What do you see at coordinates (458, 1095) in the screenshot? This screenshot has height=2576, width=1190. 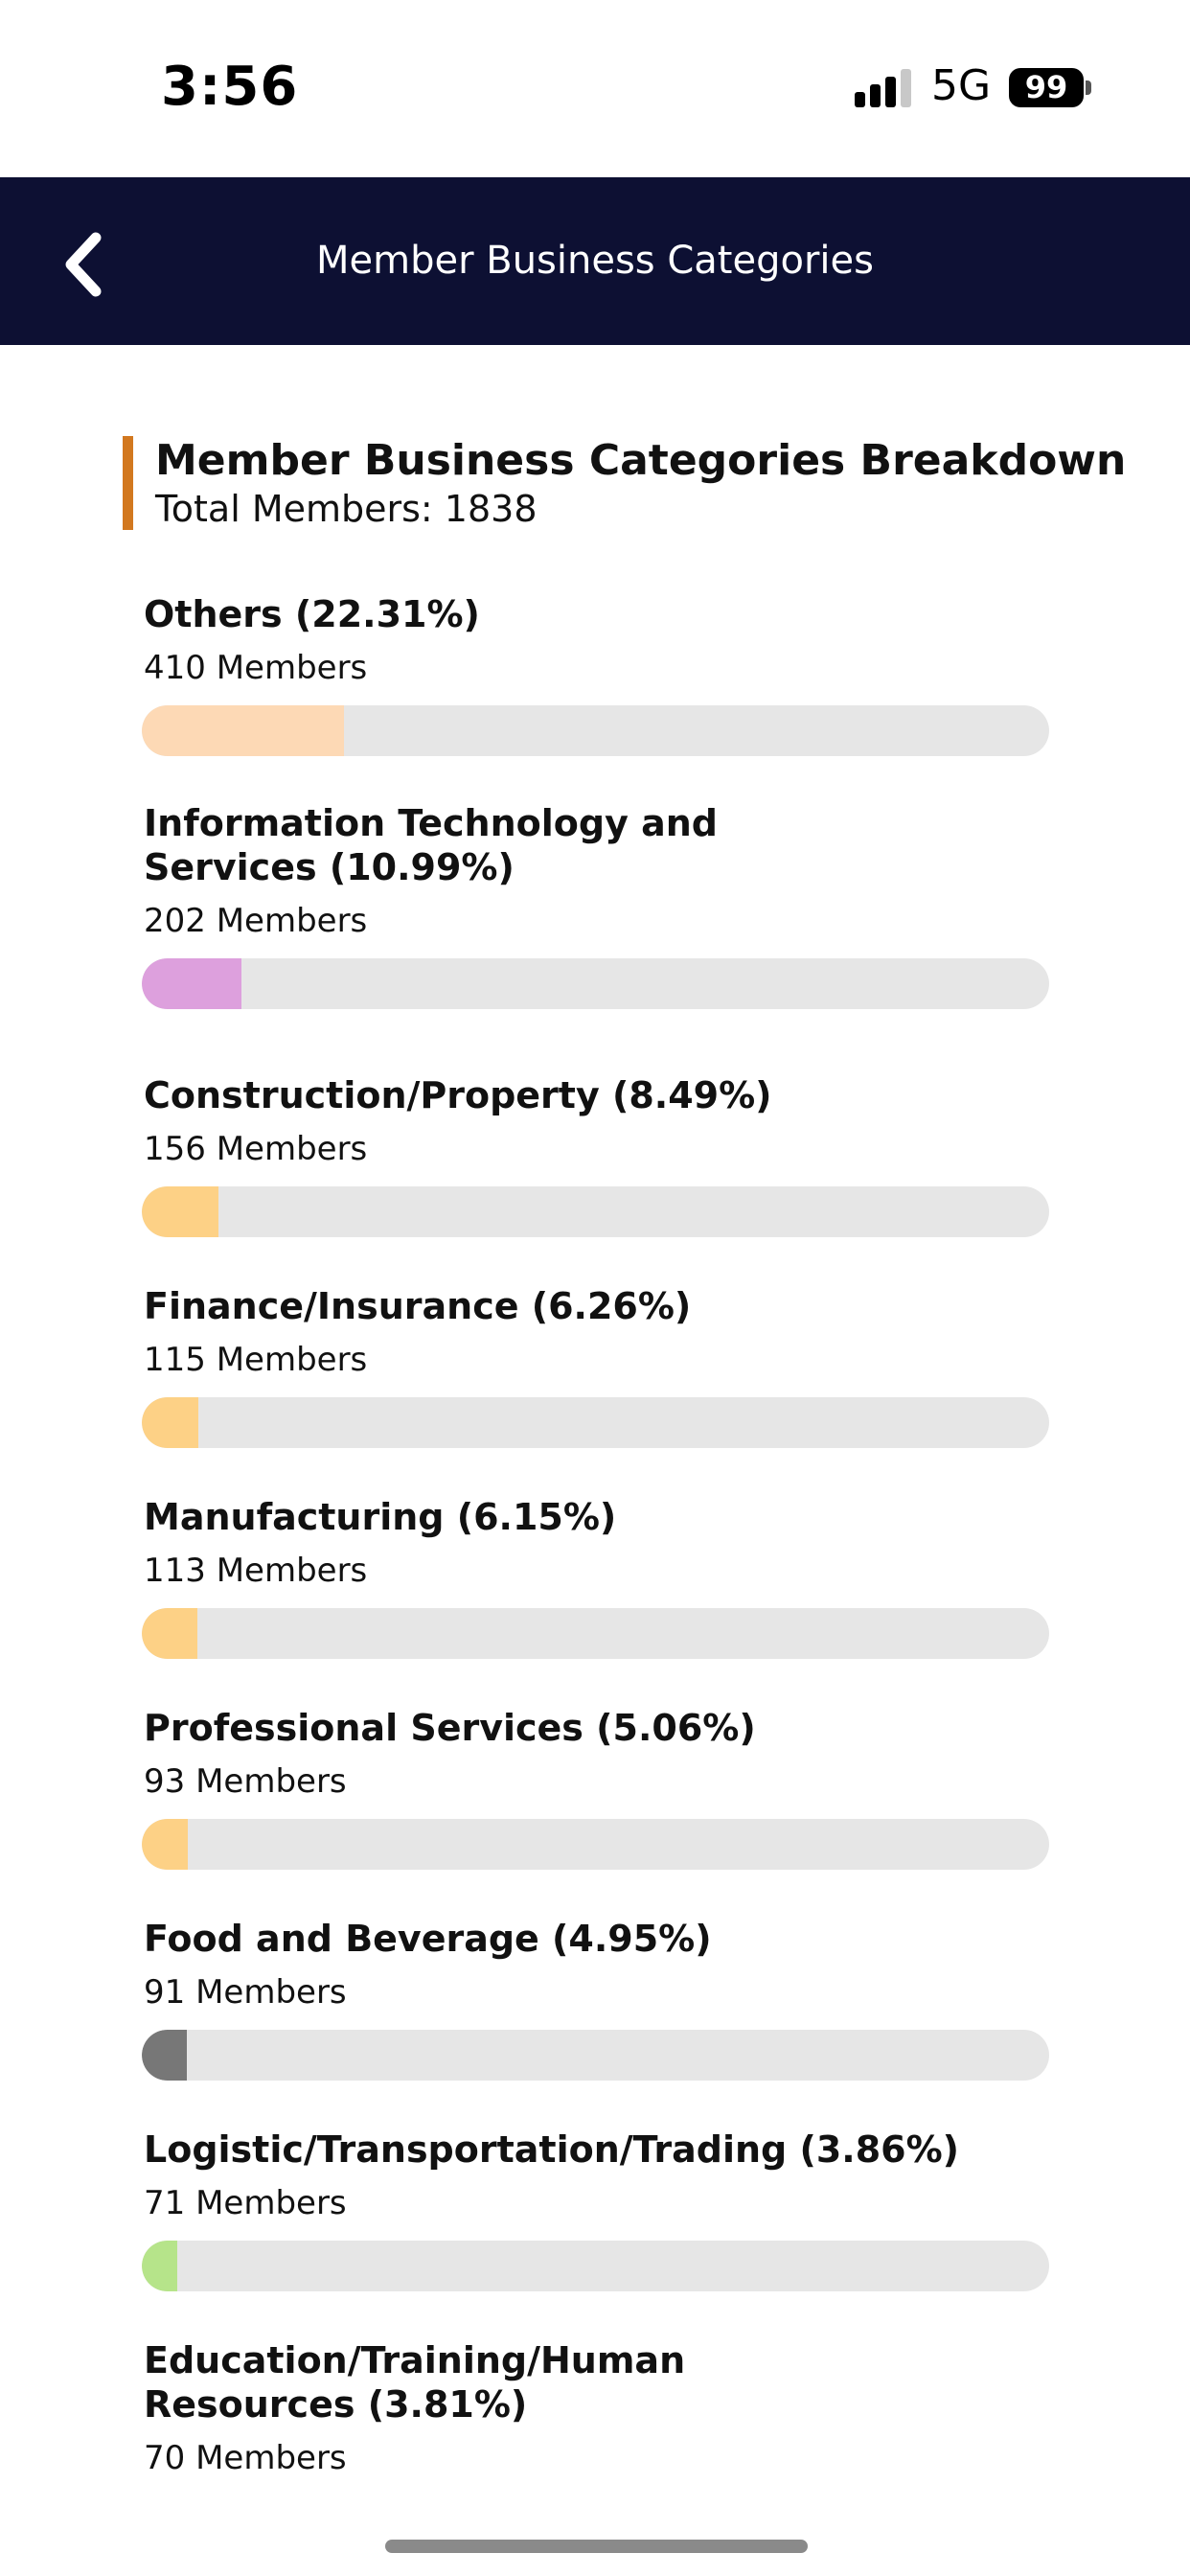 I see `category-name: Construction/Property (8.49%)` at bounding box center [458, 1095].